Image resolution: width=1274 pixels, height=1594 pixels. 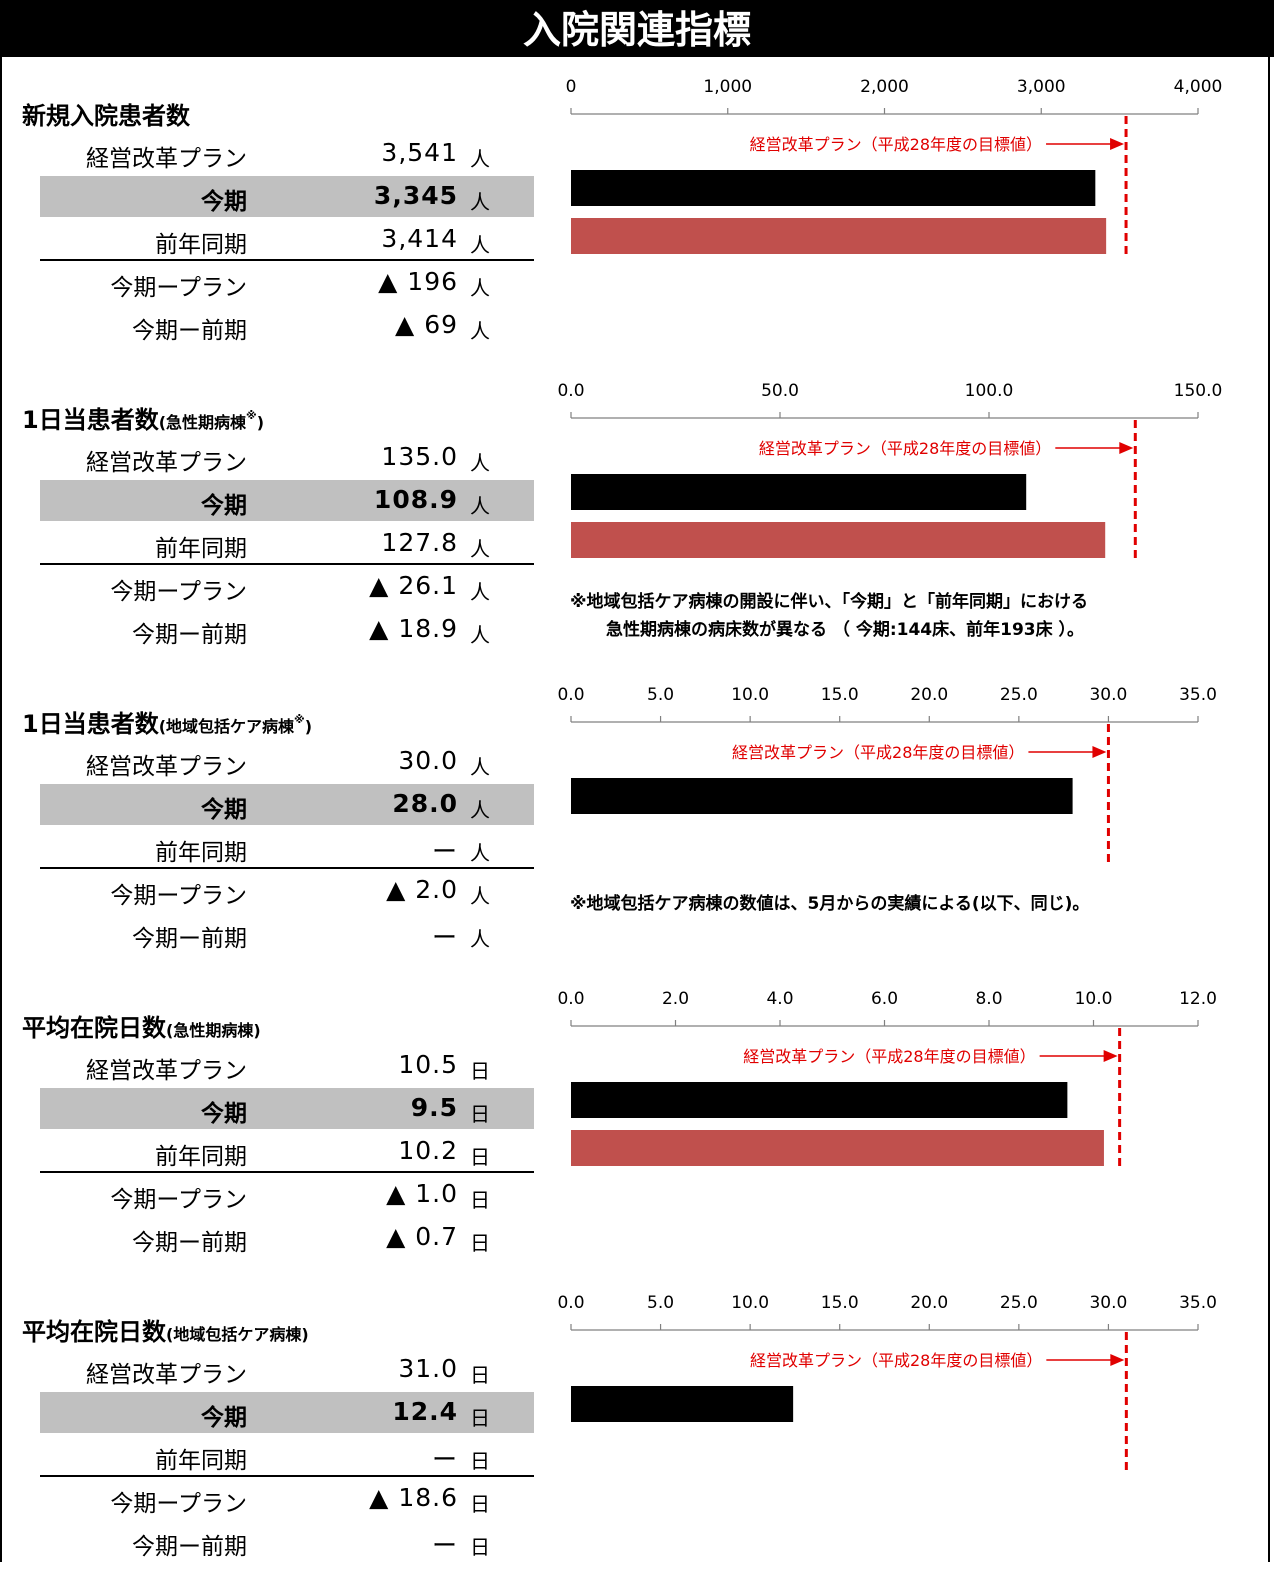 What do you see at coordinates (287, 153) in the screenshot?
I see `row-plan: 経営改革プラン 3,541 人` at bounding box center [287, 153].